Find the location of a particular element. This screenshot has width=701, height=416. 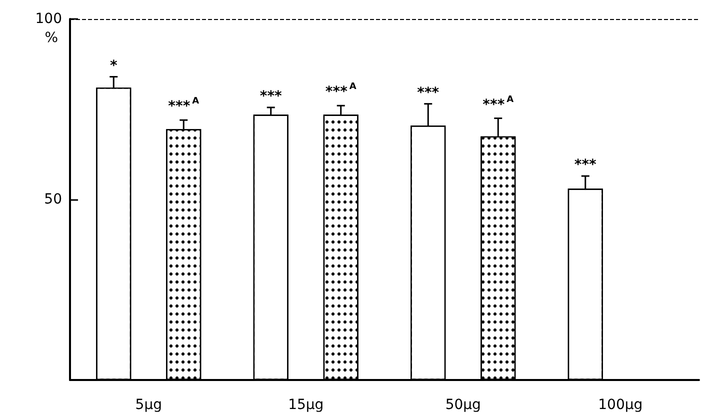

x-tick-label: 5µg is located at coordinates (148, 405).